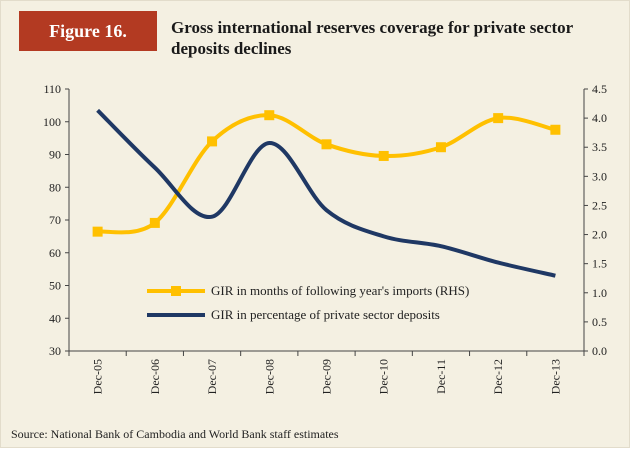 Image resolution: width=630 pixels, height=449 pixels. What do you see at coordinates (55, 220) in the screenshot?
I see `left-axis-tick-label: 70` at bounding box center [55, 220].